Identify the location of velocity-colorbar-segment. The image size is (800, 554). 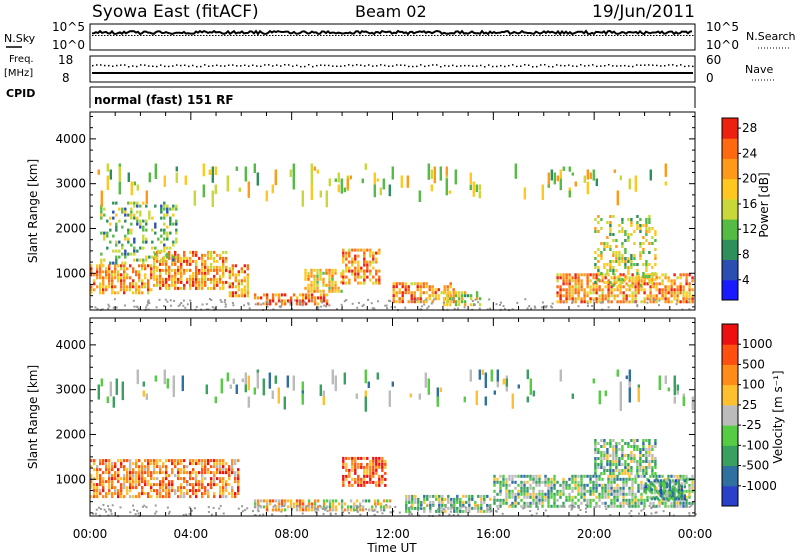
(730, 354).